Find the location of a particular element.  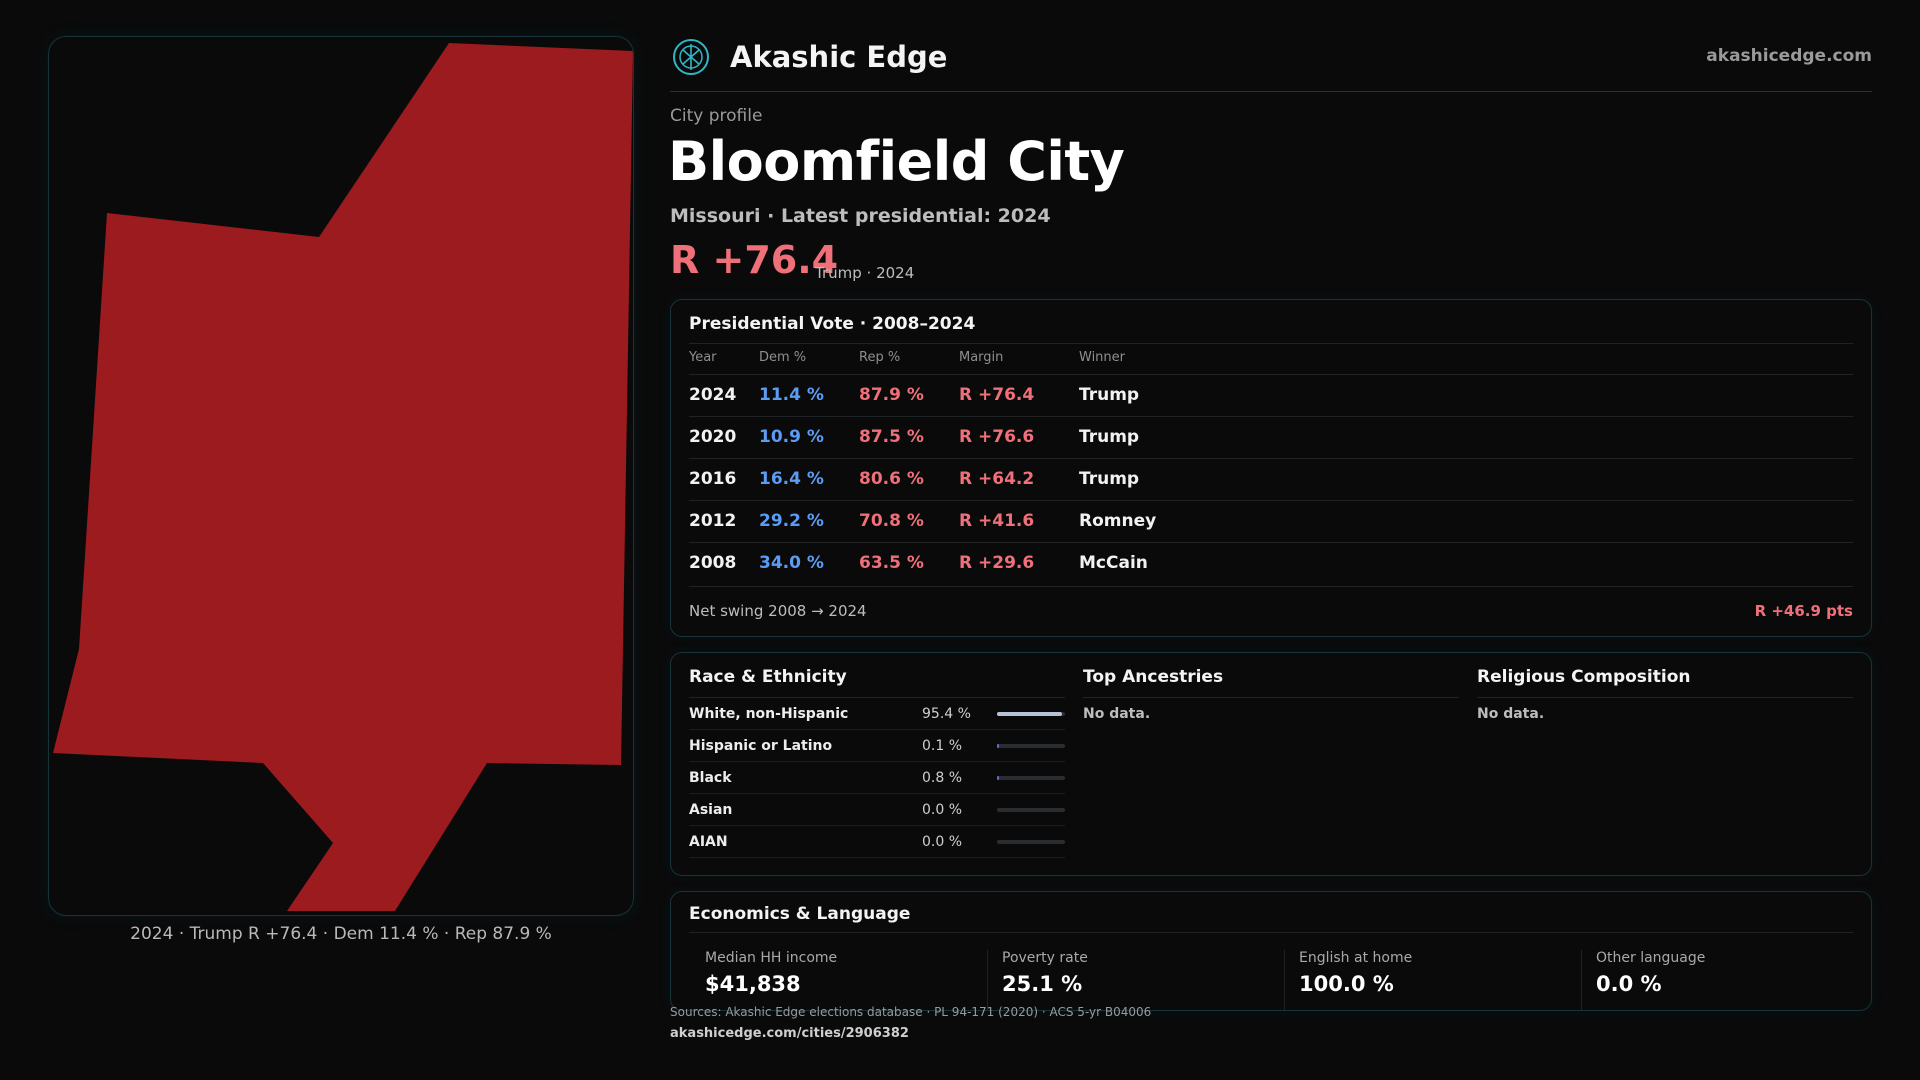

stat-label: Median HH income is located at coordinates (771, 958).